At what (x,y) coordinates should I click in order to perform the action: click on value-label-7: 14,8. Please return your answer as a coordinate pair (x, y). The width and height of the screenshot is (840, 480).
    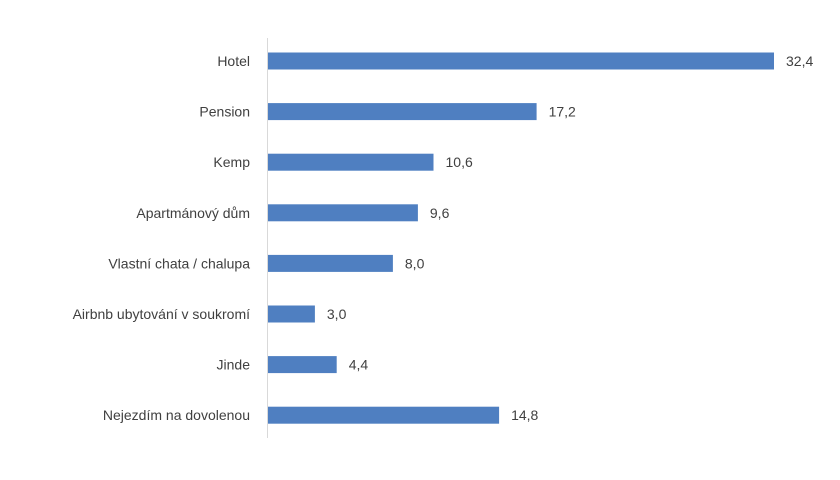
    Looking at the image, I should click on (524, 415).